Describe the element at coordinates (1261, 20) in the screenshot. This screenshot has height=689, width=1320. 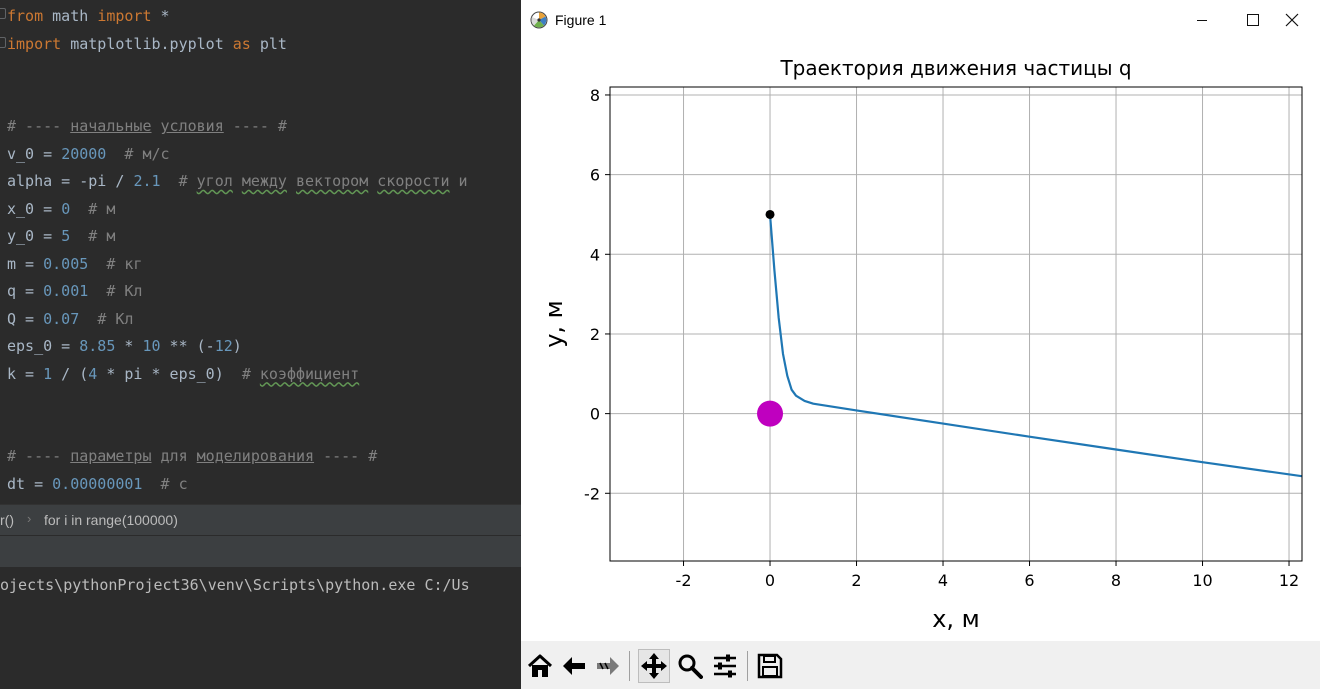
I see `maximize-button` at that location.